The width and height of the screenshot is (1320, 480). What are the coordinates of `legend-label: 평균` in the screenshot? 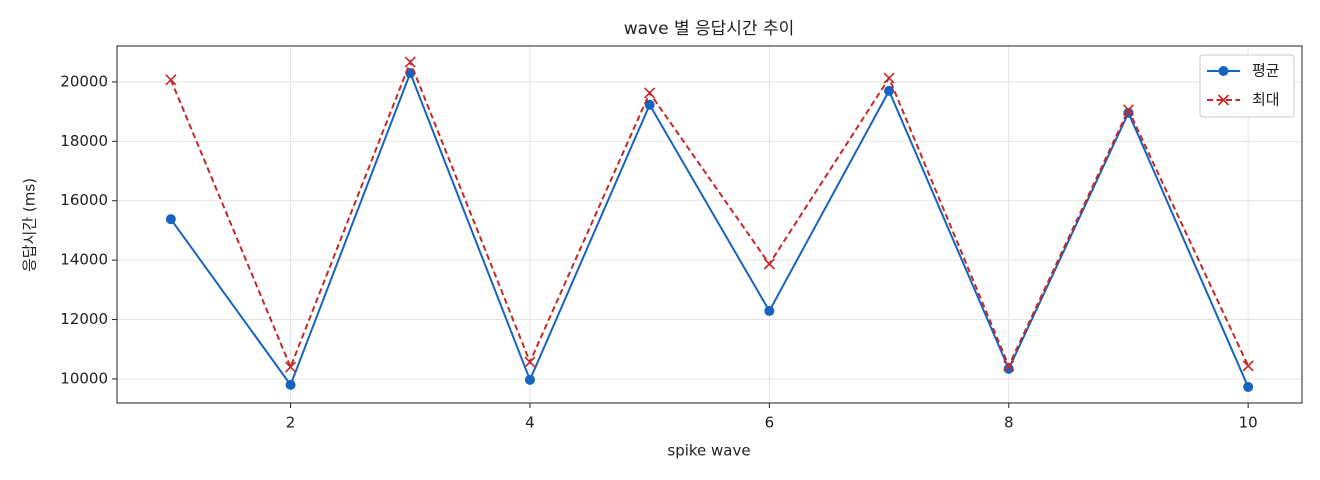 It's located at (1266, 71).